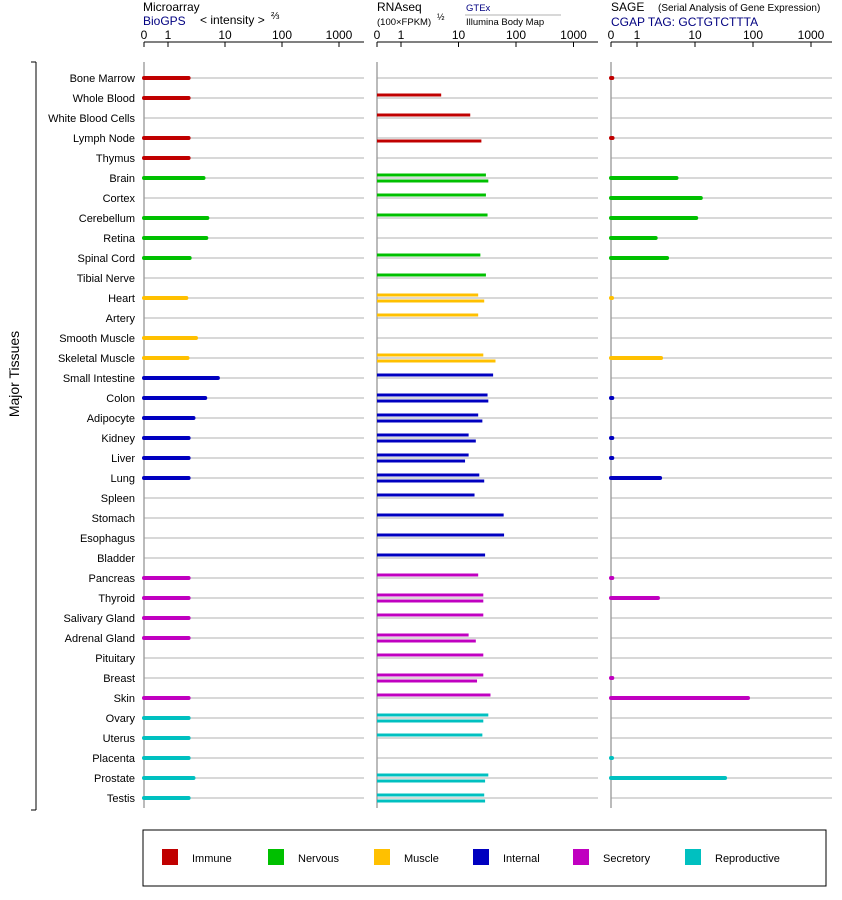  Describe the element at coordinates (684, 22) in the screenshot. I see `sage-tag-label: CGAP TAG: GCTGTCTTTA` at that location.